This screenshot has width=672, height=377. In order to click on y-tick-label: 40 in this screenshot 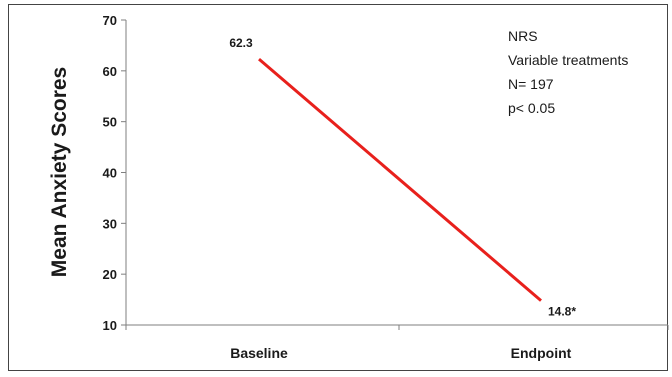, I will do `click(110, 173)`.